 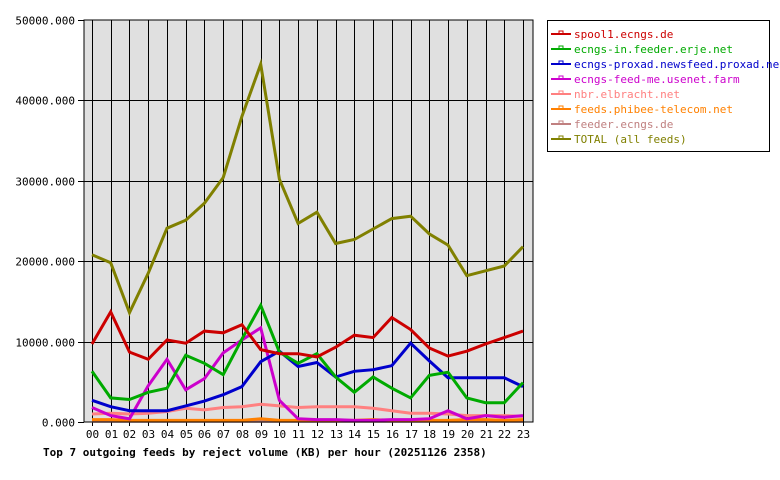 I want to click on x-tick-label: 02, so click(x=129, y=434).